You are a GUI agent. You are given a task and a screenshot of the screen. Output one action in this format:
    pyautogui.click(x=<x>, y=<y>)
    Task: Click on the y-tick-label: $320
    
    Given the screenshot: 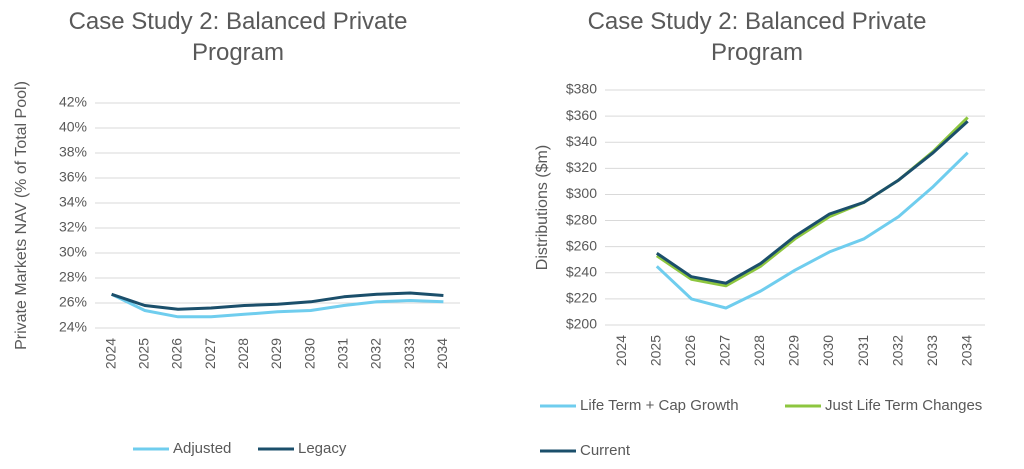 What is the action you would take?
    pyautogui.click(x=581, y=167)
    